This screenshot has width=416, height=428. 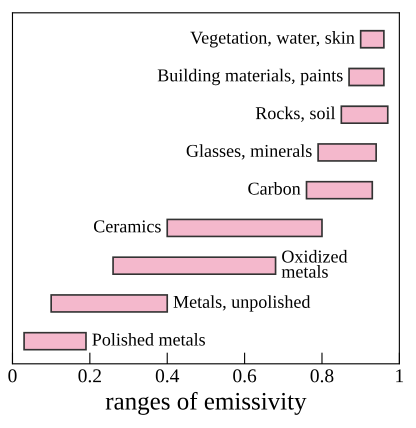 I want to click on x-tick-label: 0.4, so click(x=168, y=375).